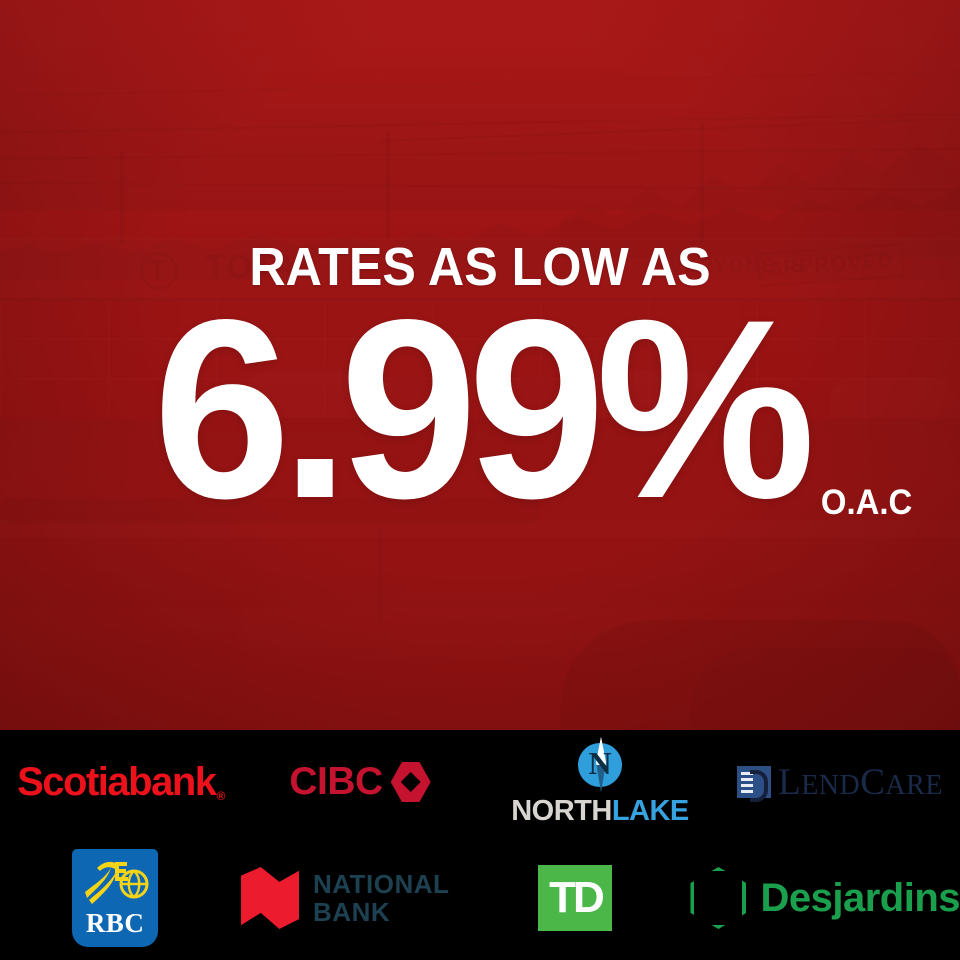  I want to click on headline-text: RATES AS LOW AS, so click(480, 267).